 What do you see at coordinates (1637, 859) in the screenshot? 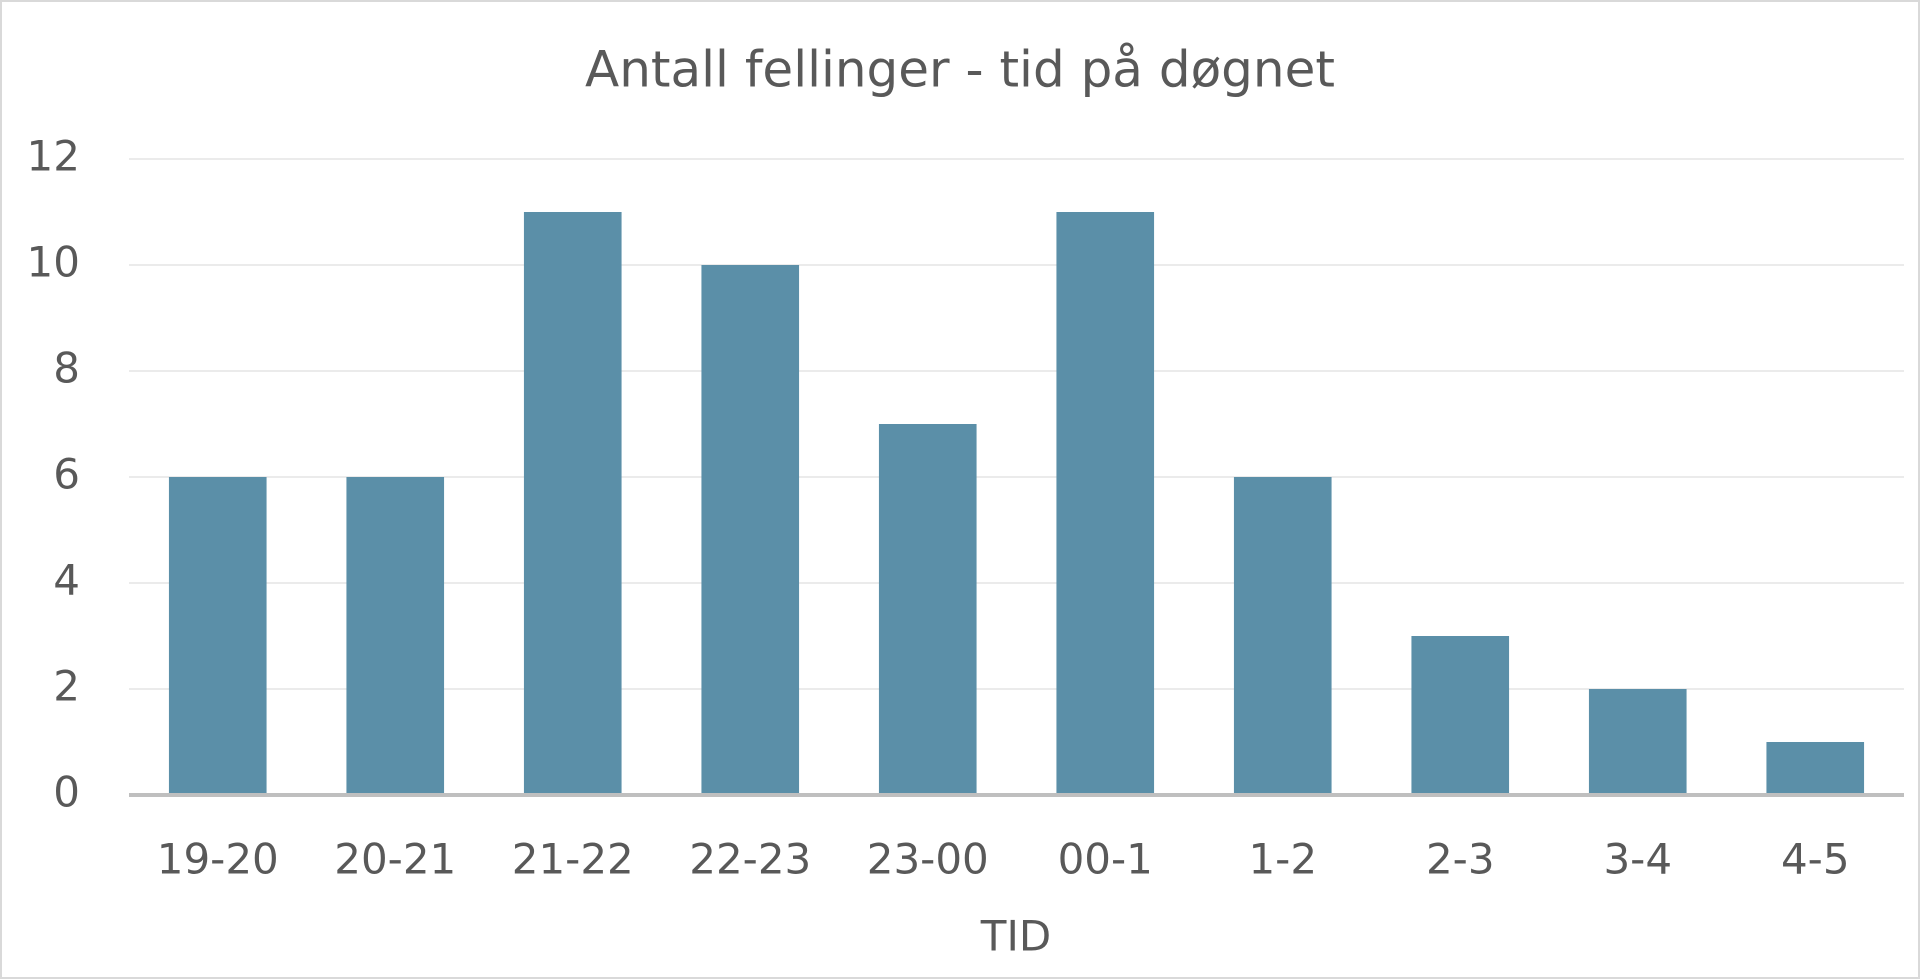
I see `x-tick-label: 3-4` at bounding box center [1637, 859].